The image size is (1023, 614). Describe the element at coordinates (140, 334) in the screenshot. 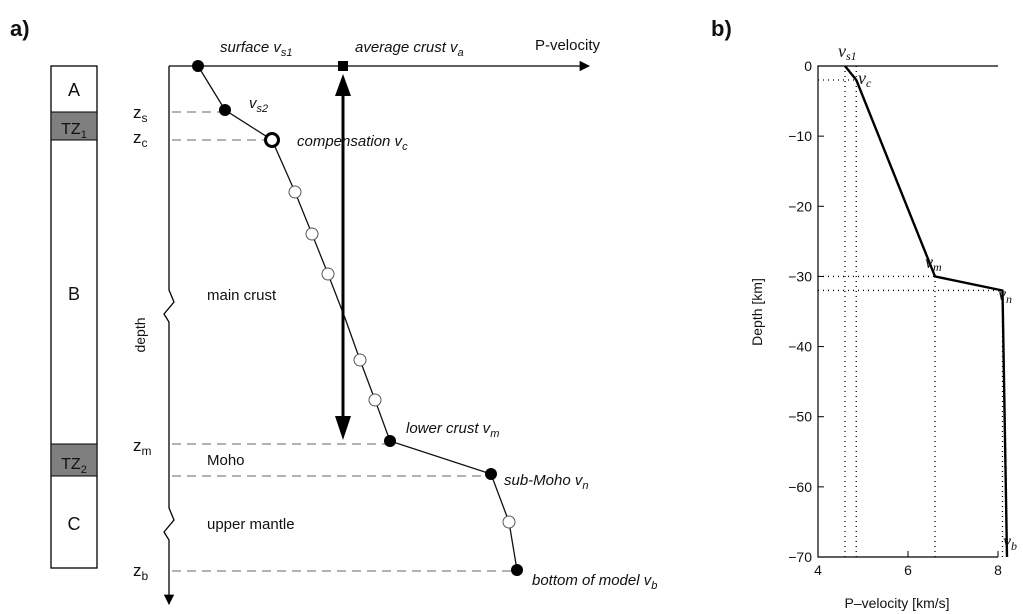

I see `depth-axis-label: depth` at that location.